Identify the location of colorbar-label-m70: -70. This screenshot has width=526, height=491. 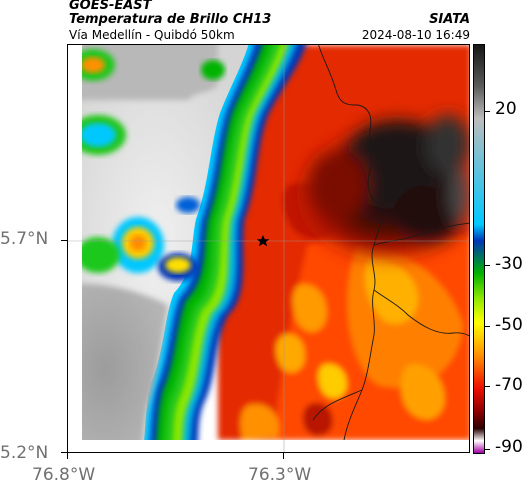
(509, 385).